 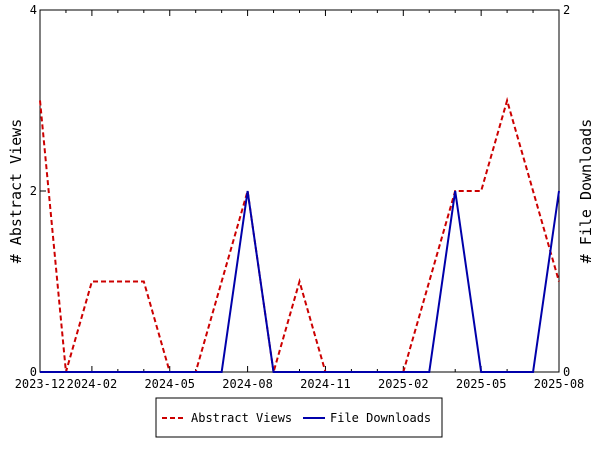 I want to click on y-left-tick-label: 2, so click(x=33, y=191).